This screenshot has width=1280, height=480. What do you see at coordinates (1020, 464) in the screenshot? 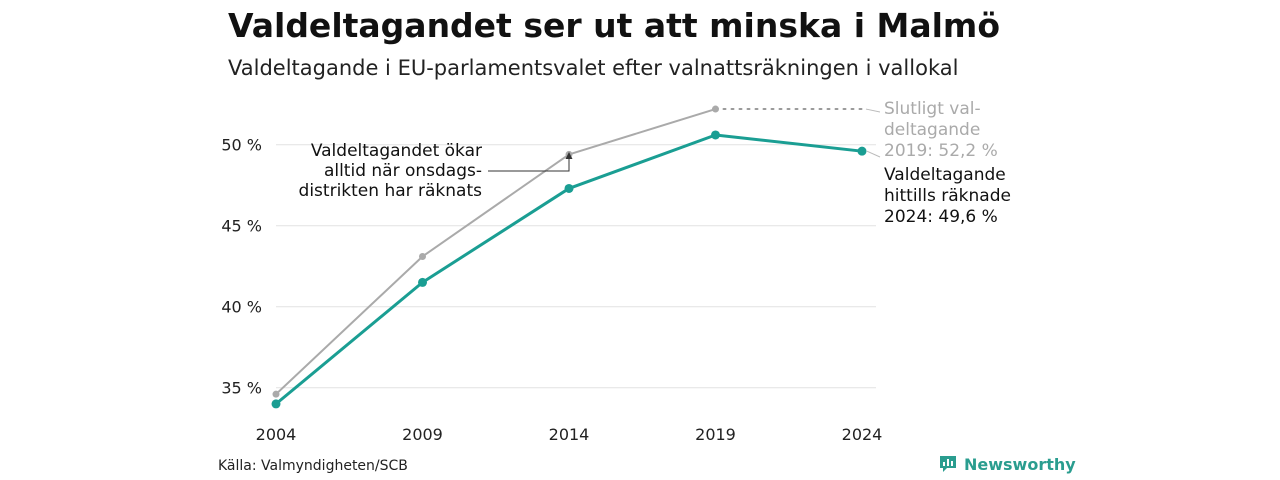
I see `brand-name: Newsworthy` at bounding box center [1020, 464].